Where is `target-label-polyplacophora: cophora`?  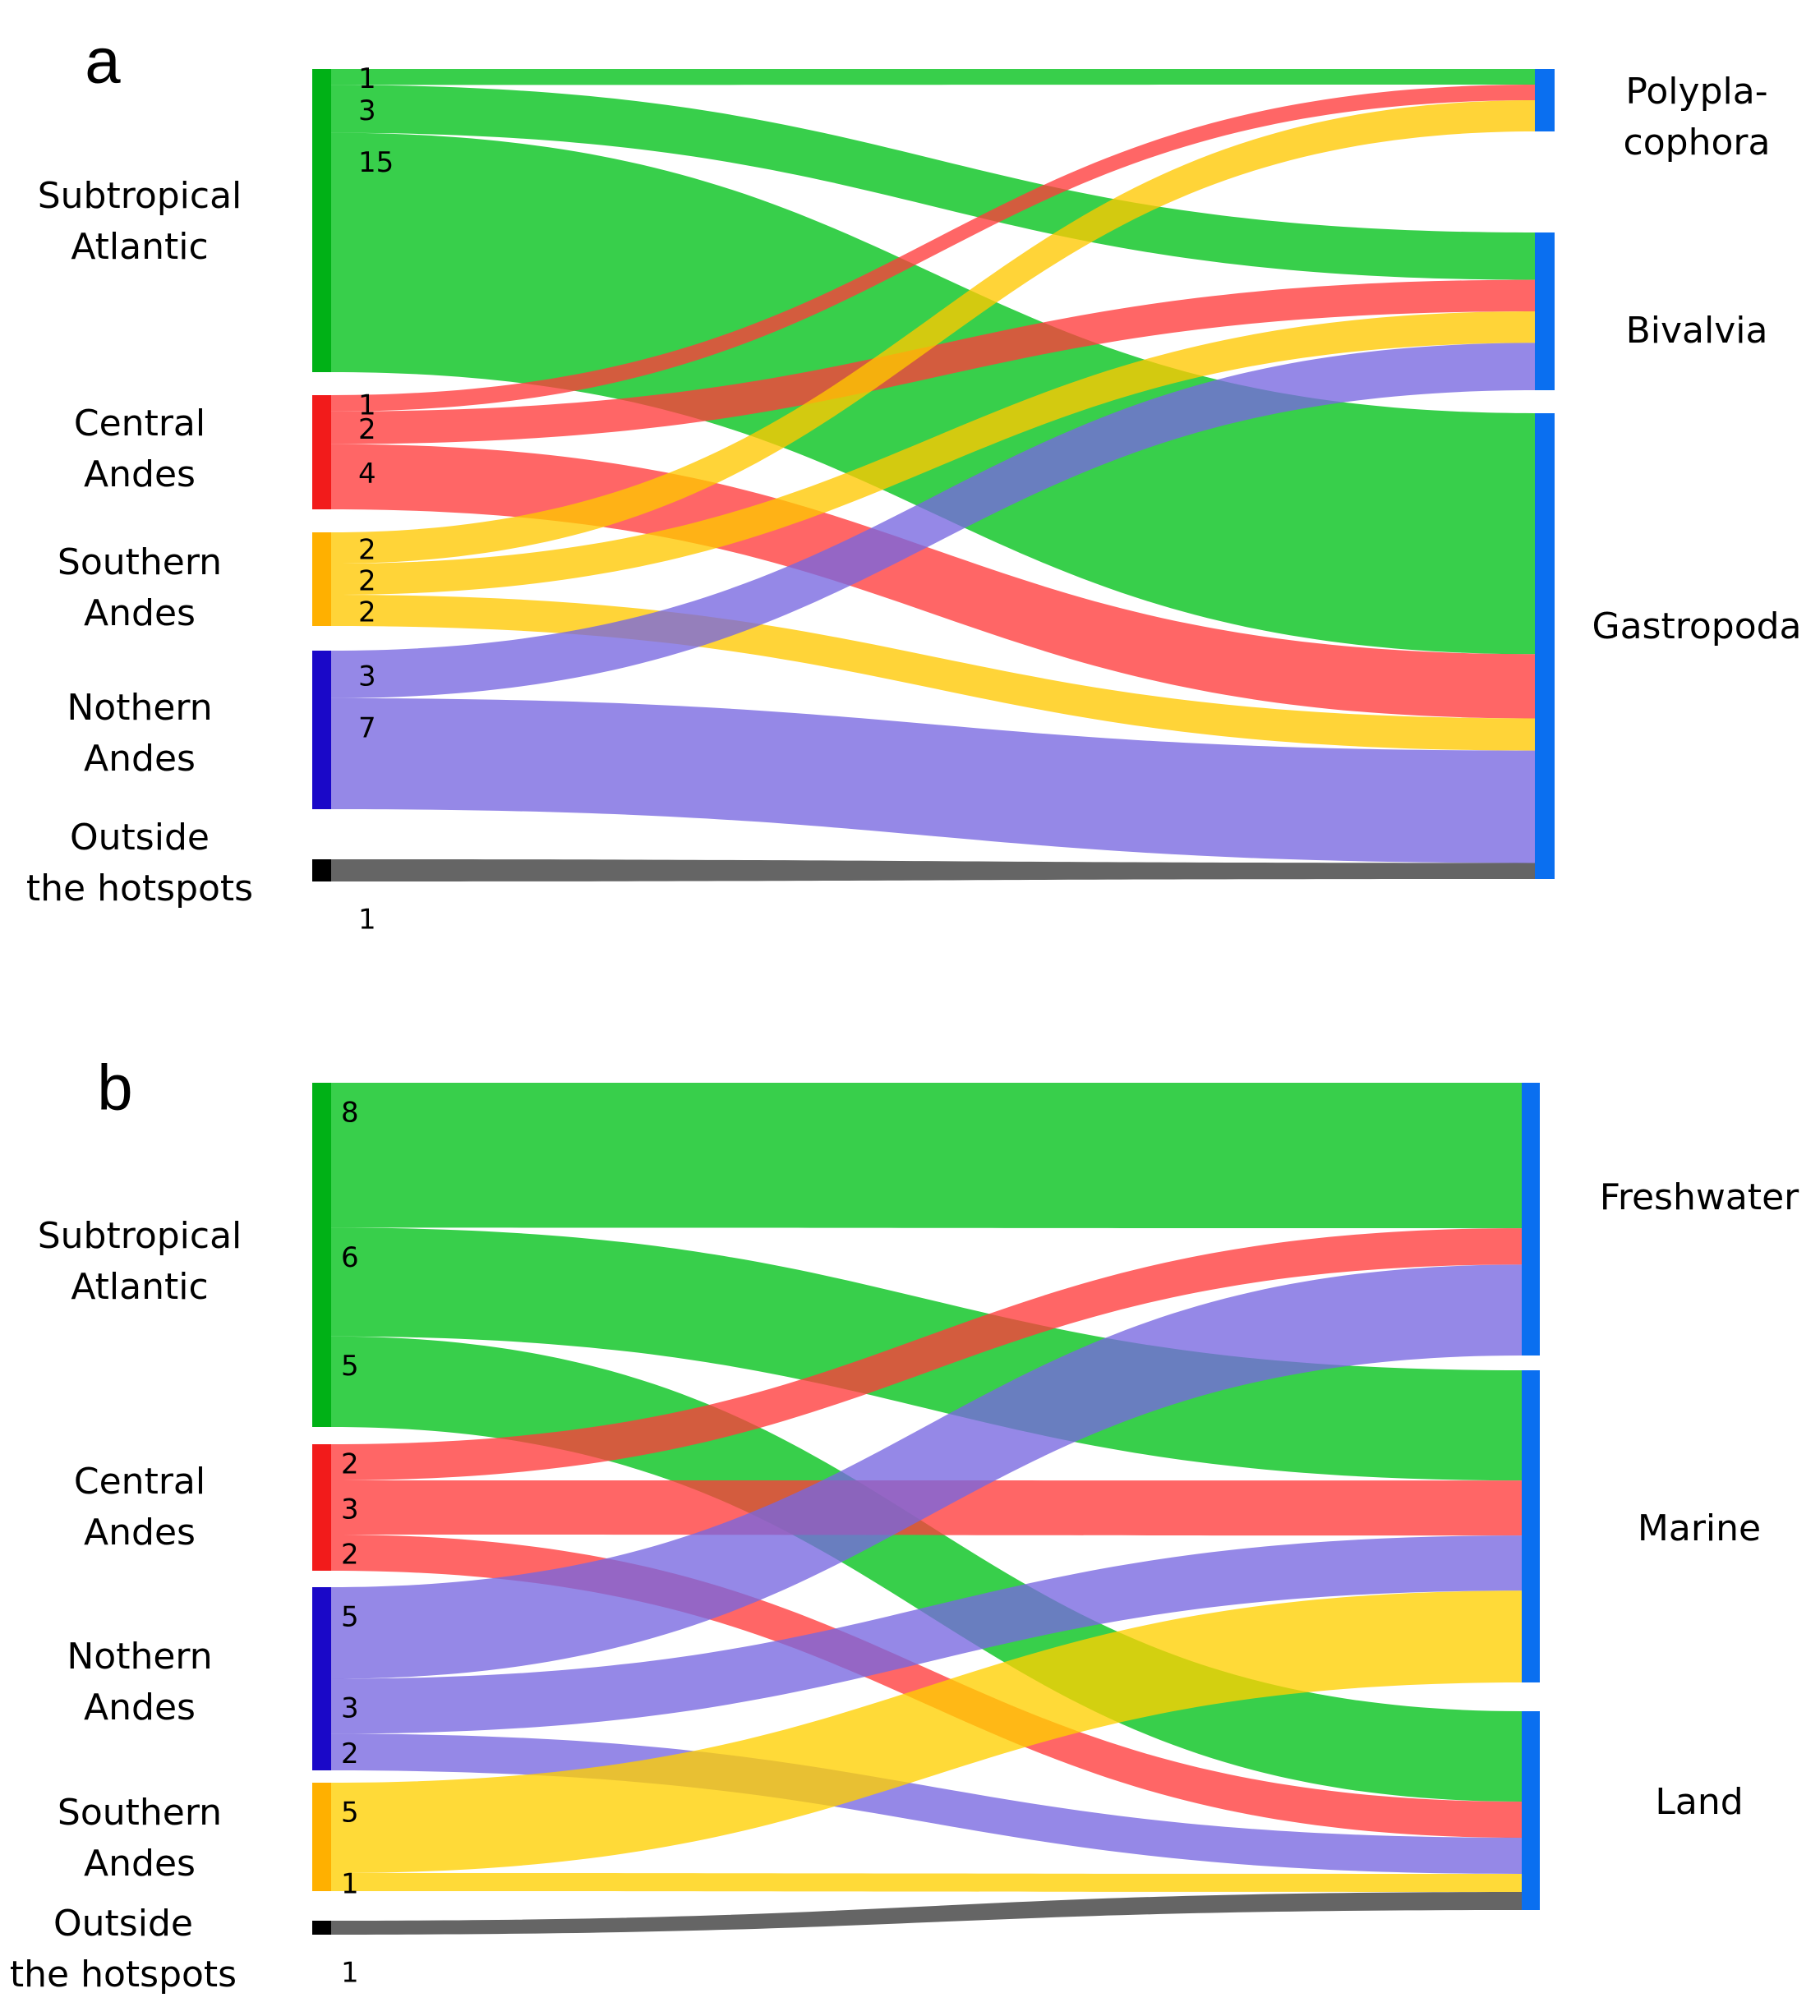 target-label-polyplacophora: cophora is located at coordinates (1697, 142).